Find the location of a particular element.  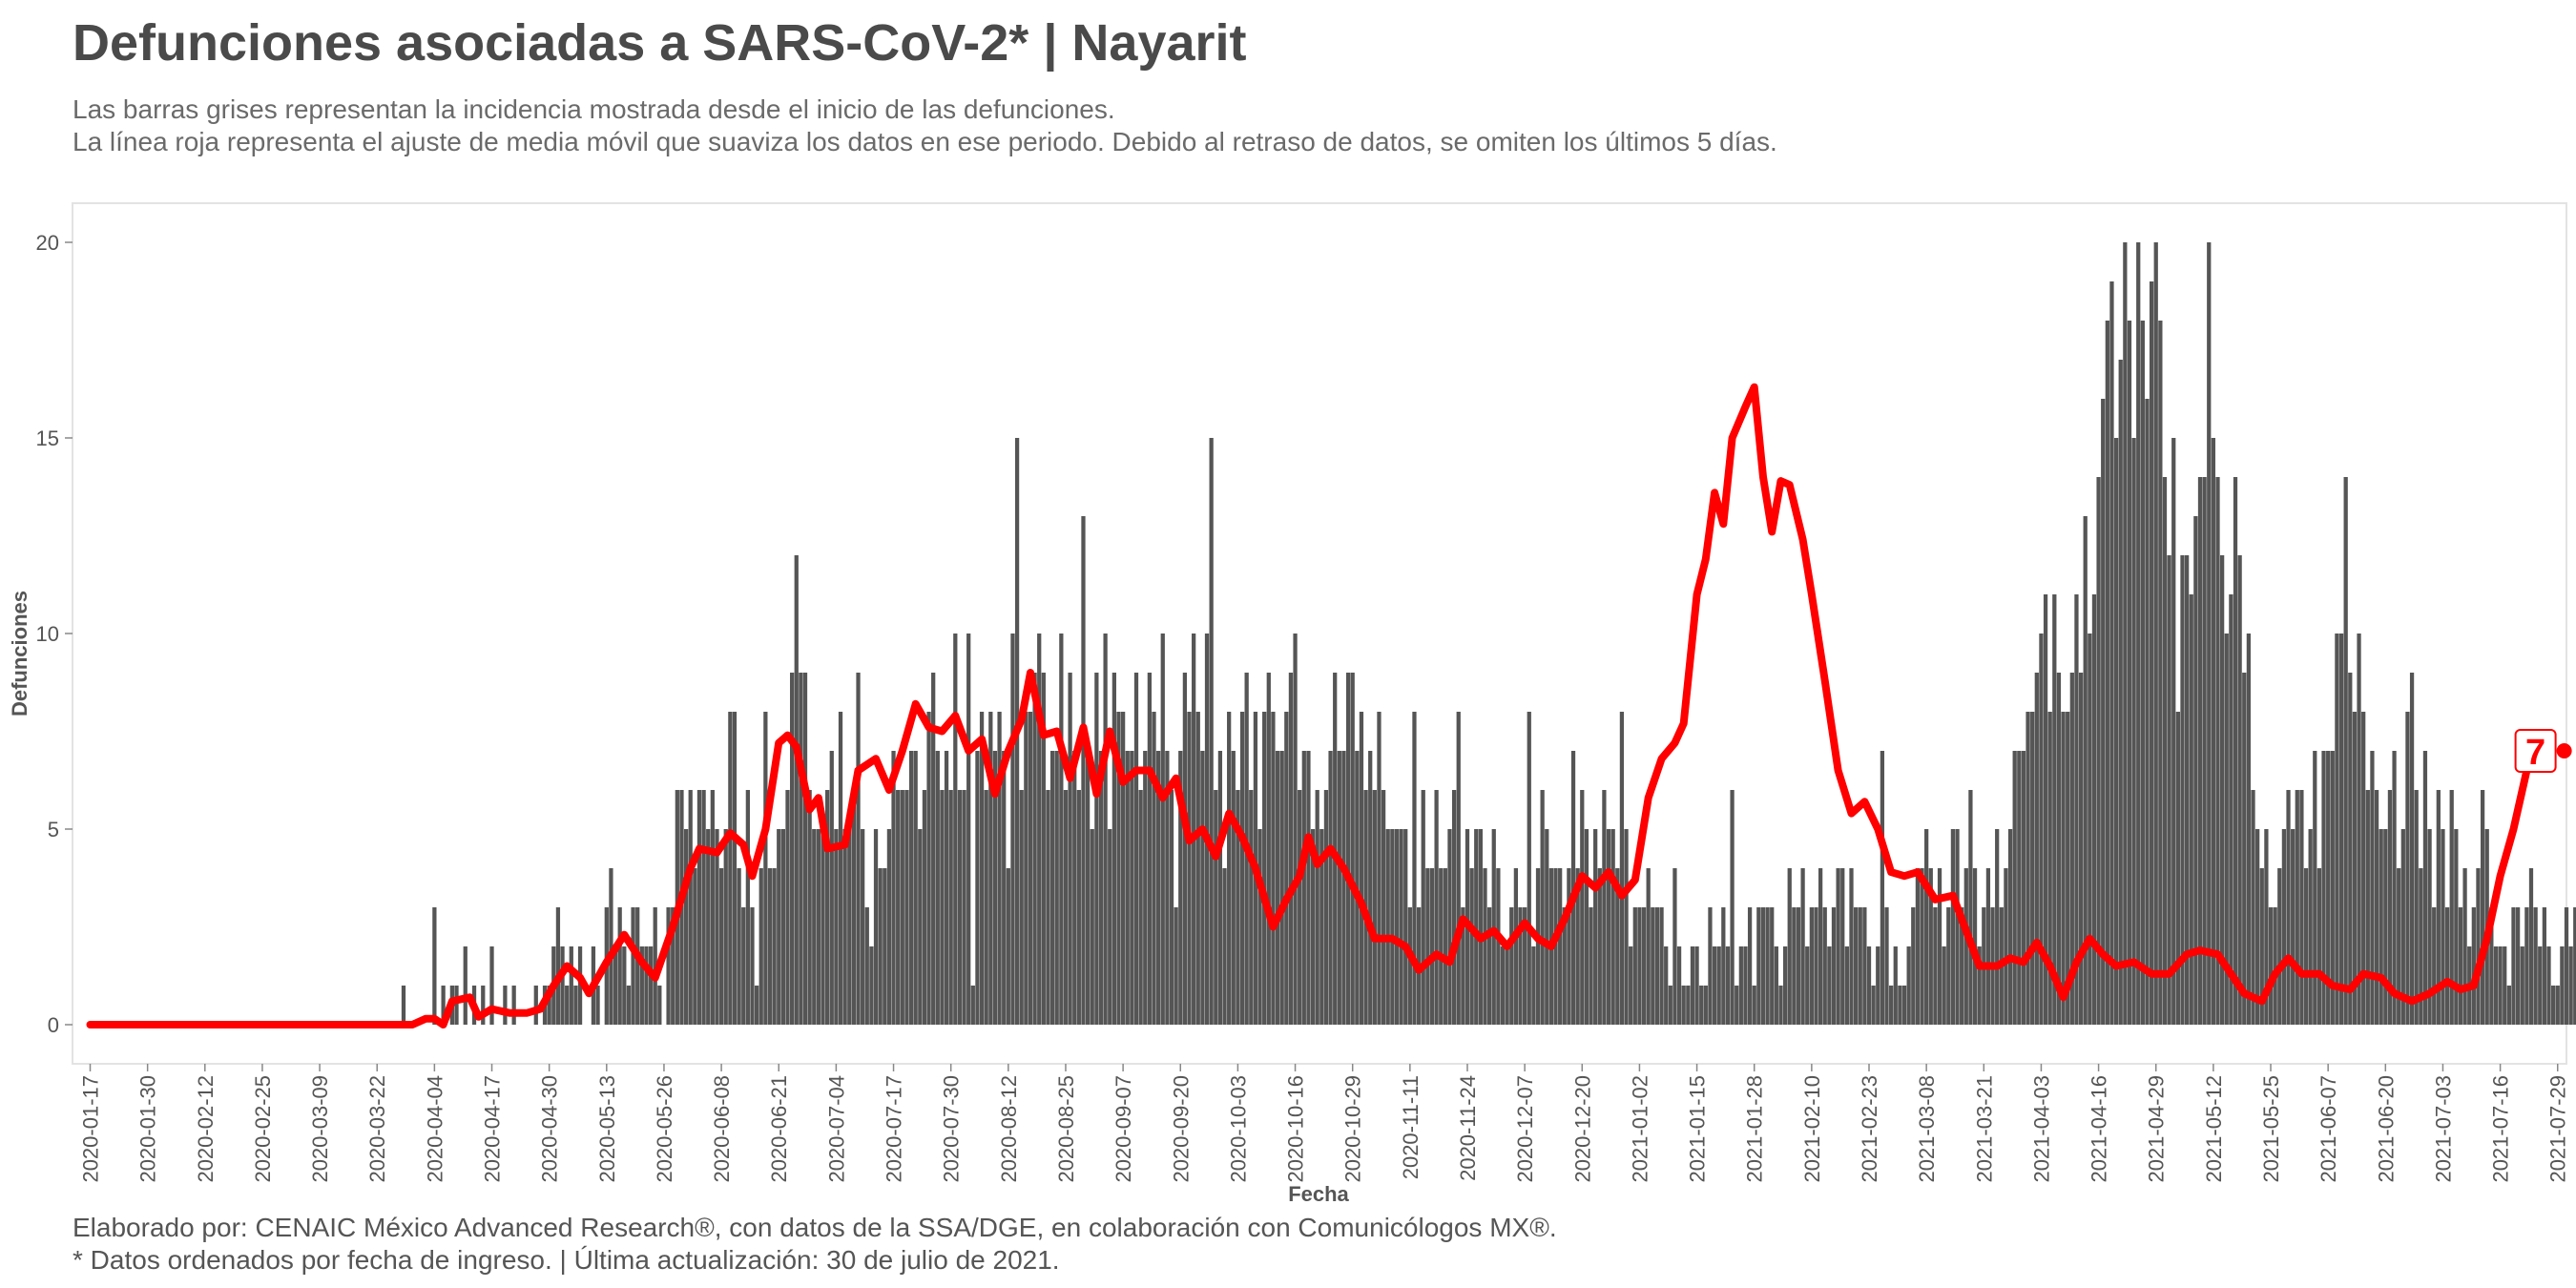

x-tick-label: 2021-01-15 is located at coordinates (1698, 1129).